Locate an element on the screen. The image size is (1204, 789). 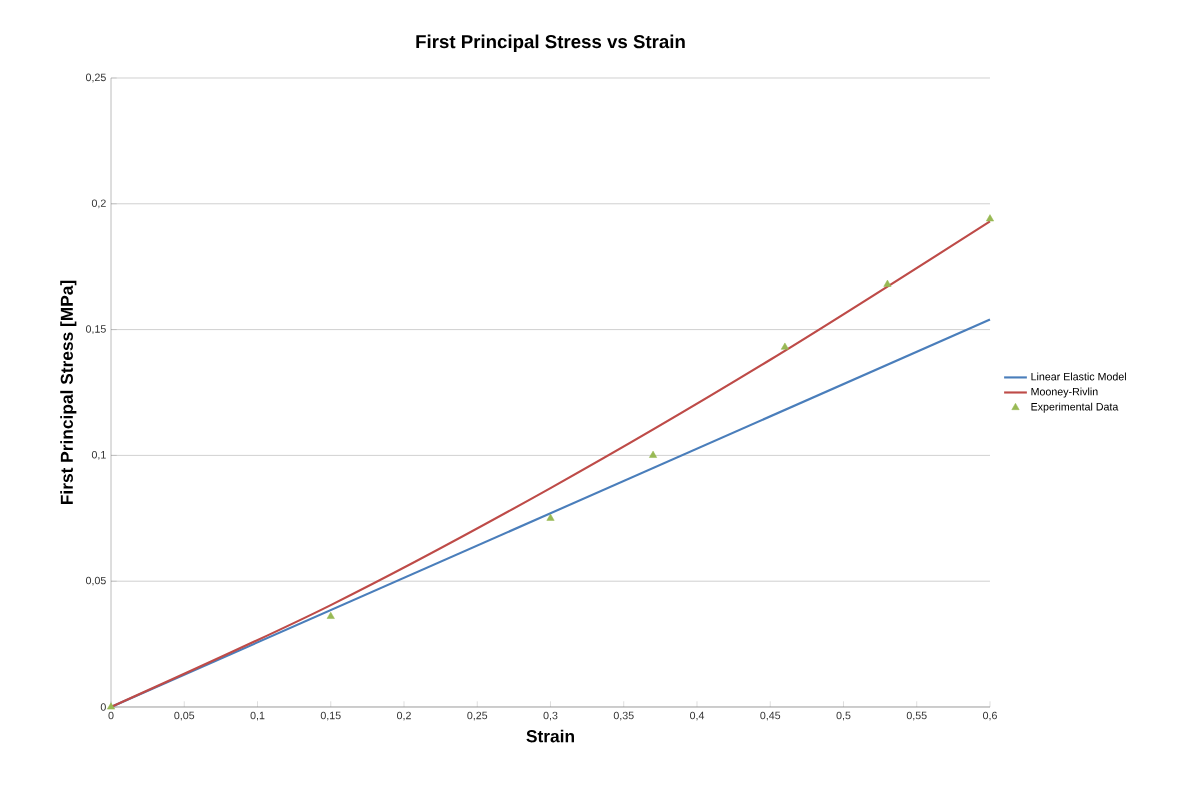
x-axis-title: Strain is located at coordinates (550, 736).